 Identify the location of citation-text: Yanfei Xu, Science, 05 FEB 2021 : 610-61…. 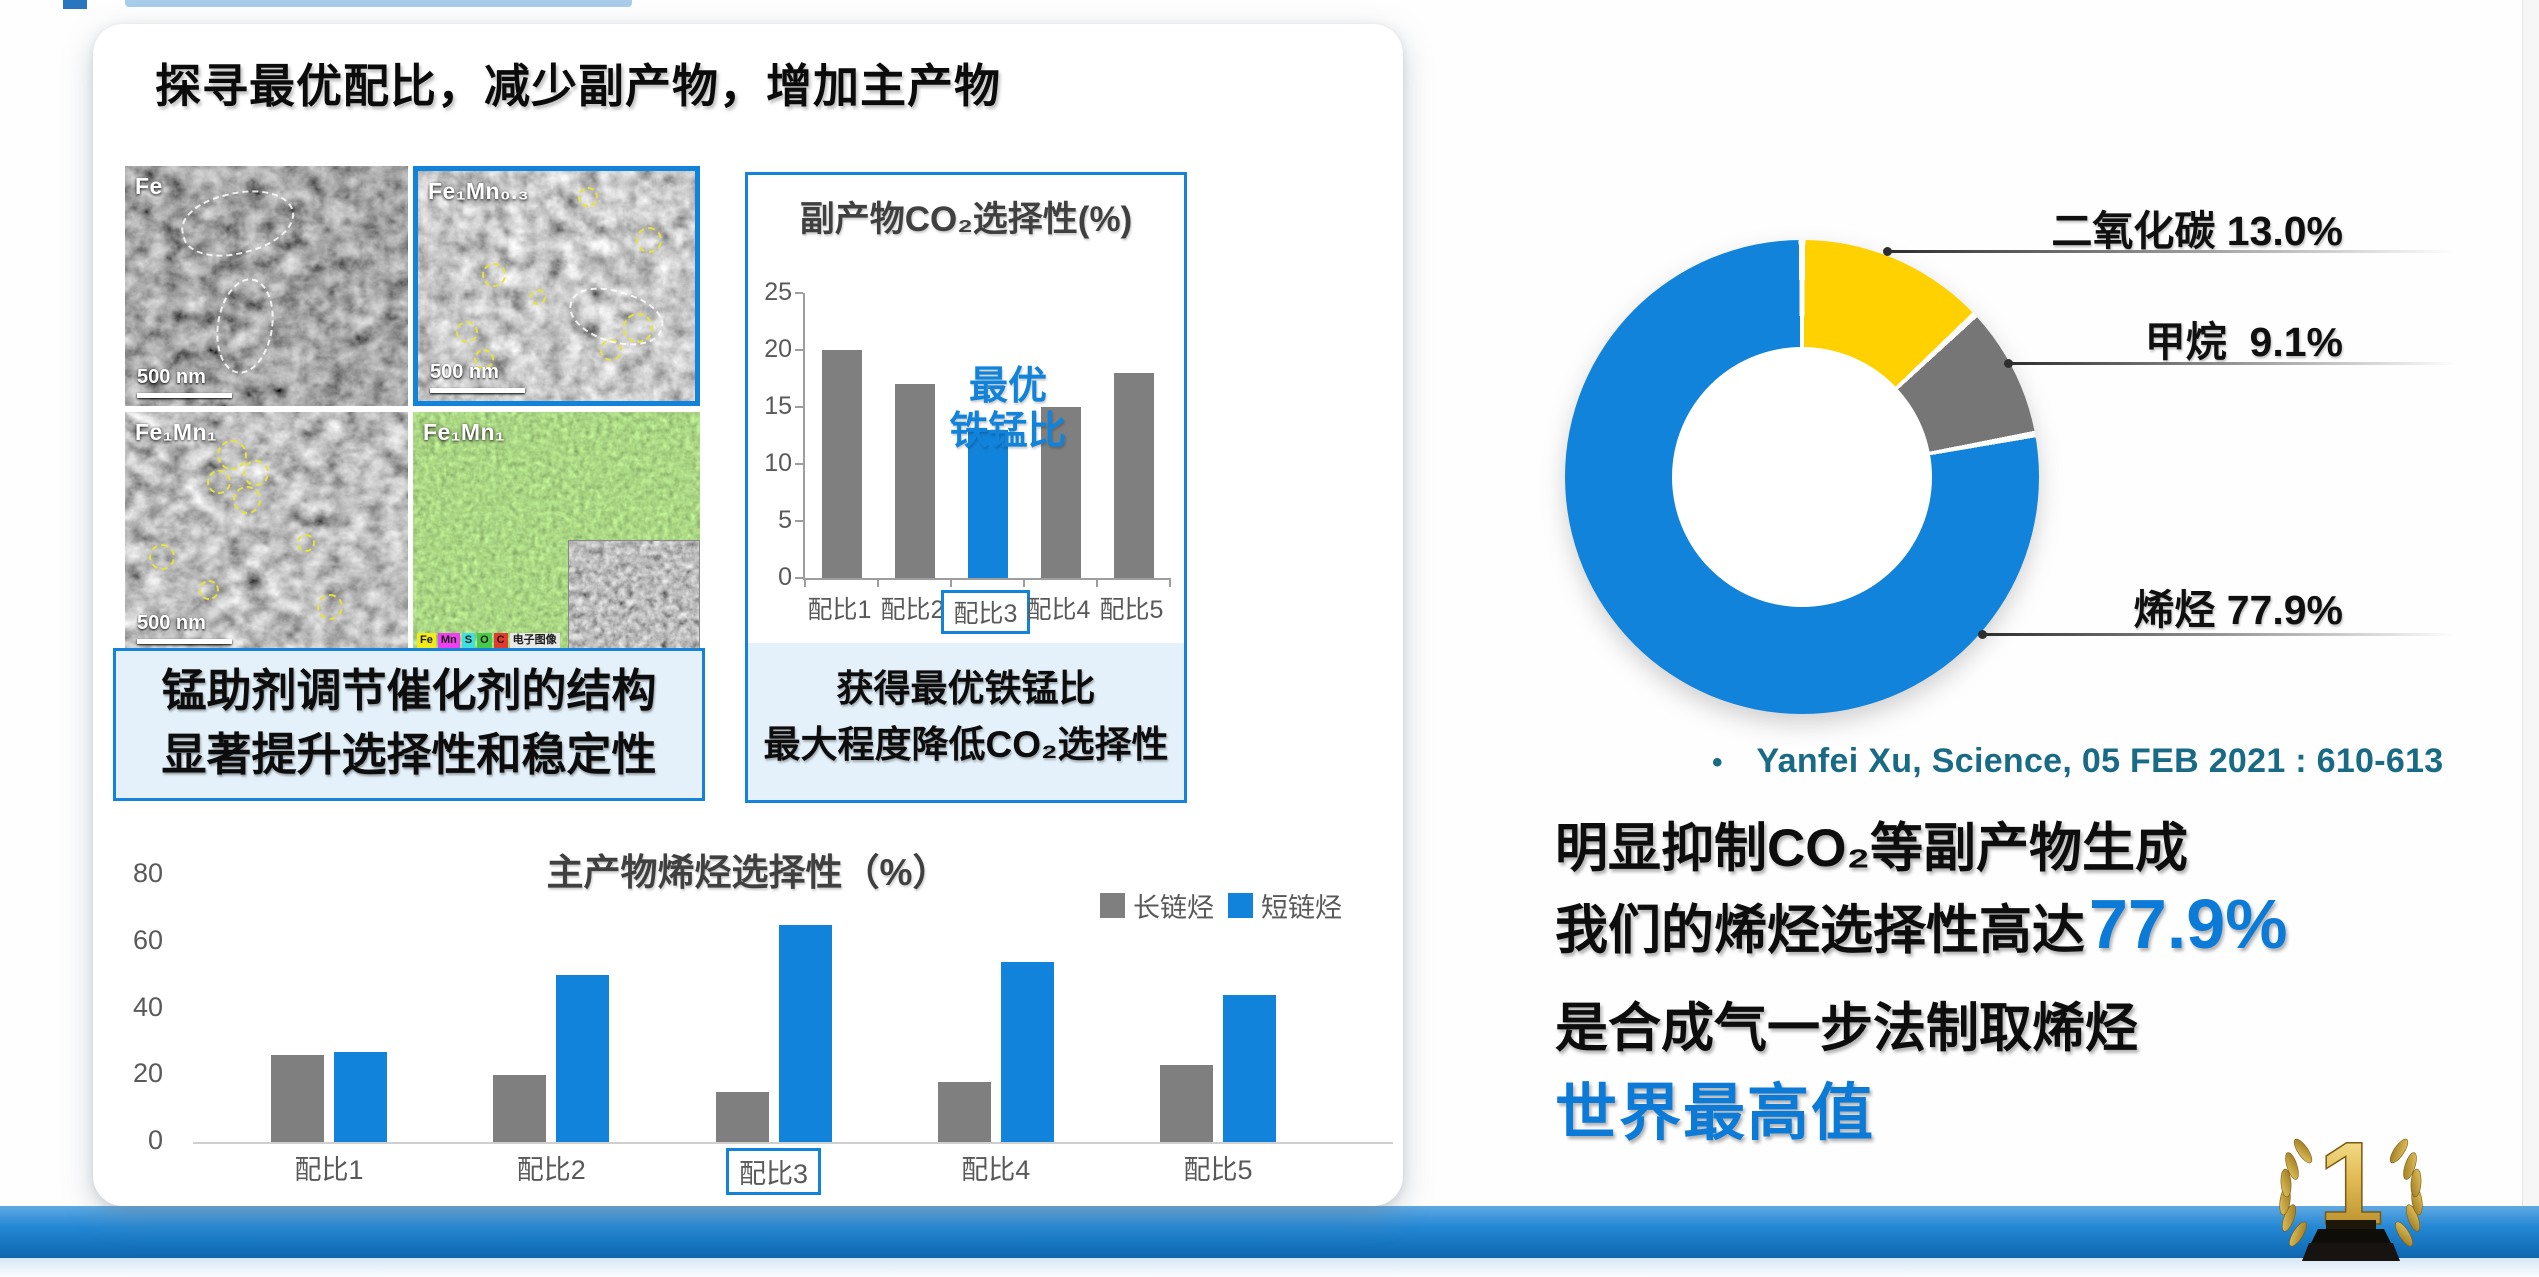
(2100, 761).